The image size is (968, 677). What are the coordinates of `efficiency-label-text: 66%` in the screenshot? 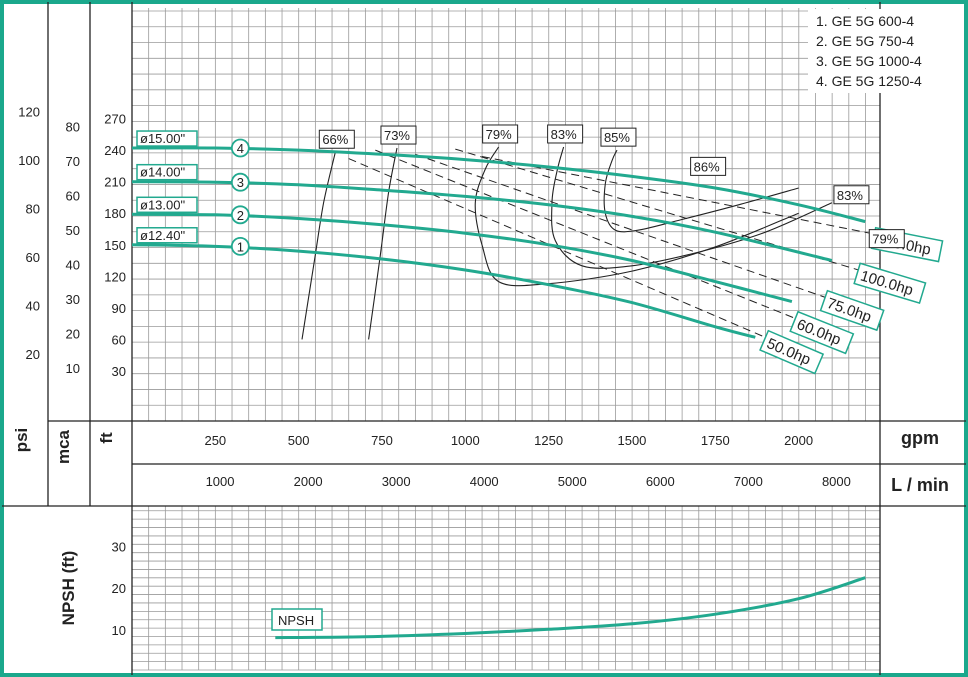 It's located at (335, 139).